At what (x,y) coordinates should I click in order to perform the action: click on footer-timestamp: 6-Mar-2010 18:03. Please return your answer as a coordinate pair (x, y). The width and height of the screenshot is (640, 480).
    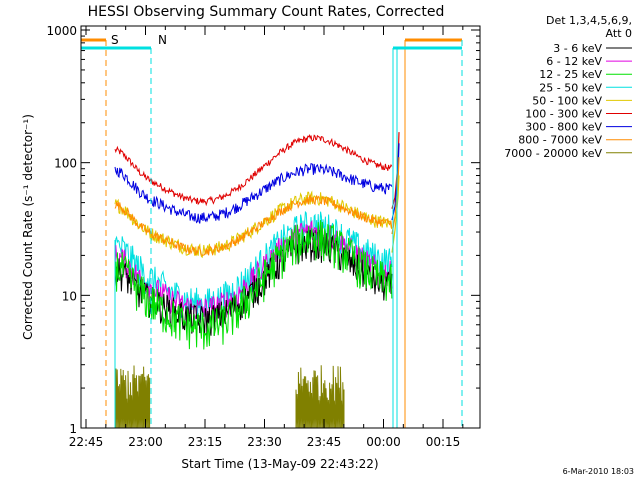
    Looking at the image, I should click on (598, 471).